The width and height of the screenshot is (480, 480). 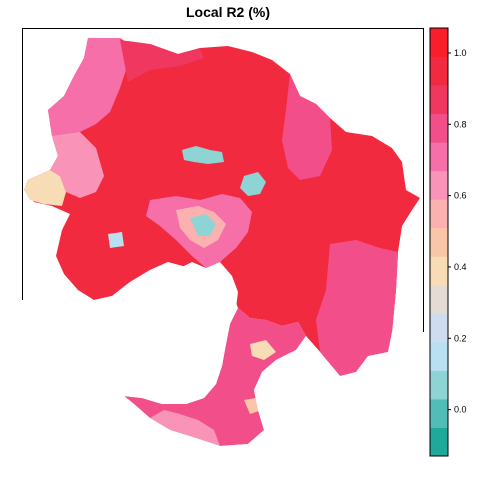 What do you see at coordinates (460, 410) in the screenshot?
I see `legend-tick-label: 0.0` at bounding box center [460, 410].